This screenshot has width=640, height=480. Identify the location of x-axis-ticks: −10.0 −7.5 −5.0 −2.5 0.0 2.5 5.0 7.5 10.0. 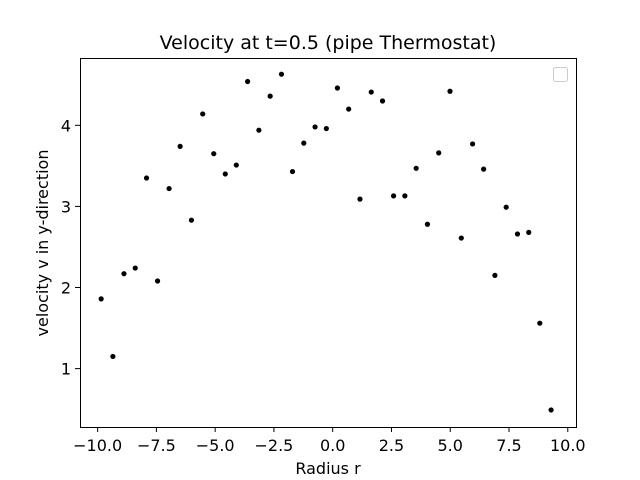
(329, 441).